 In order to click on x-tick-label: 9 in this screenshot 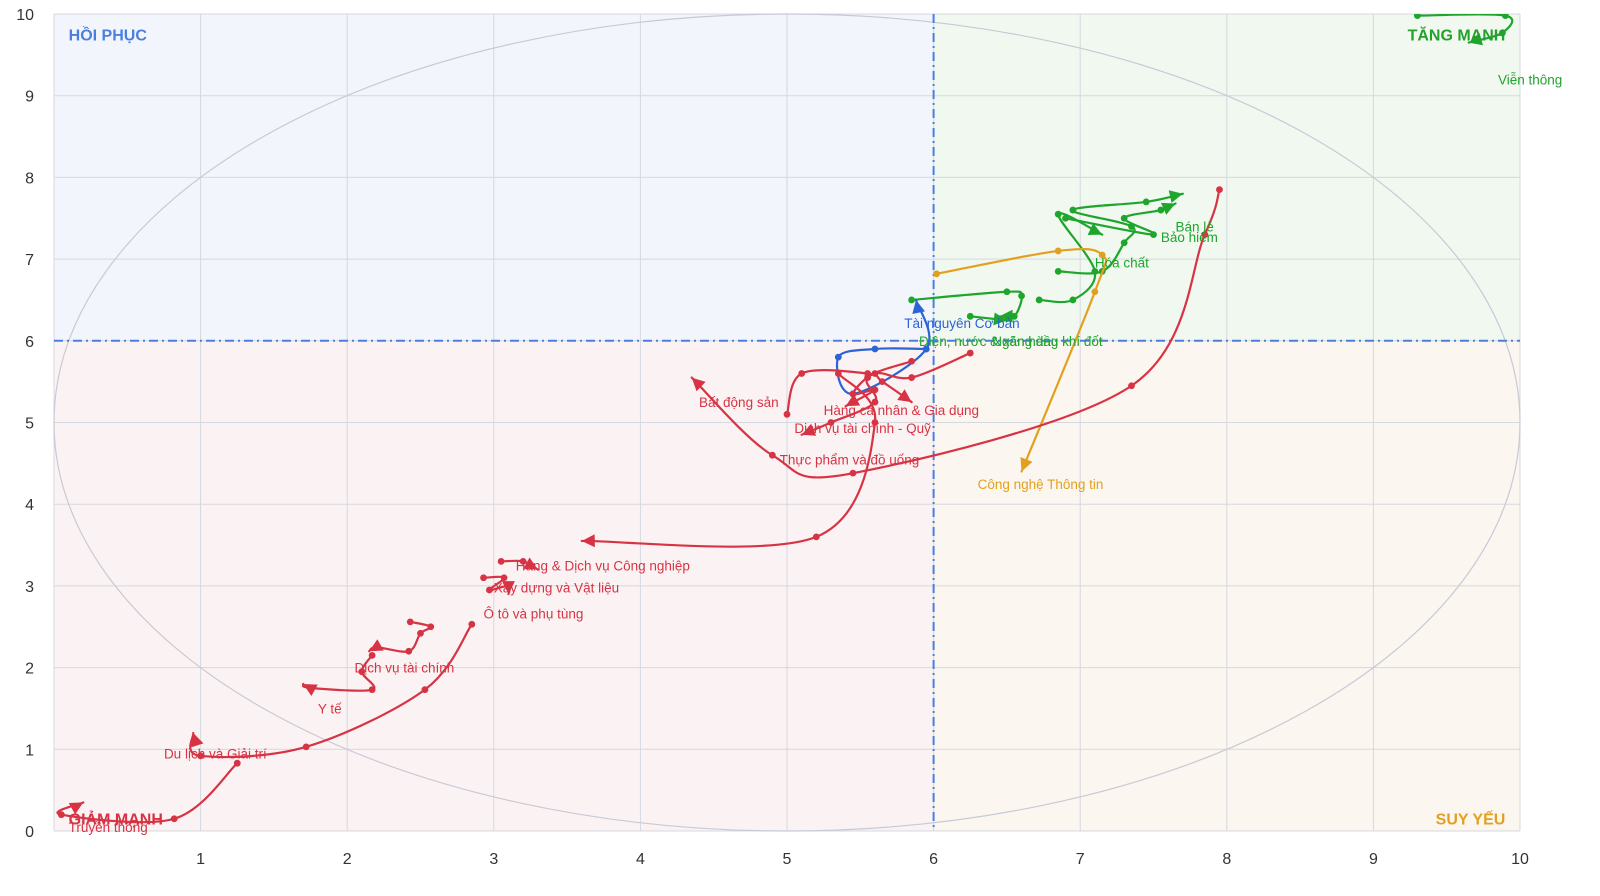, I will do `click(1373, 859)`.